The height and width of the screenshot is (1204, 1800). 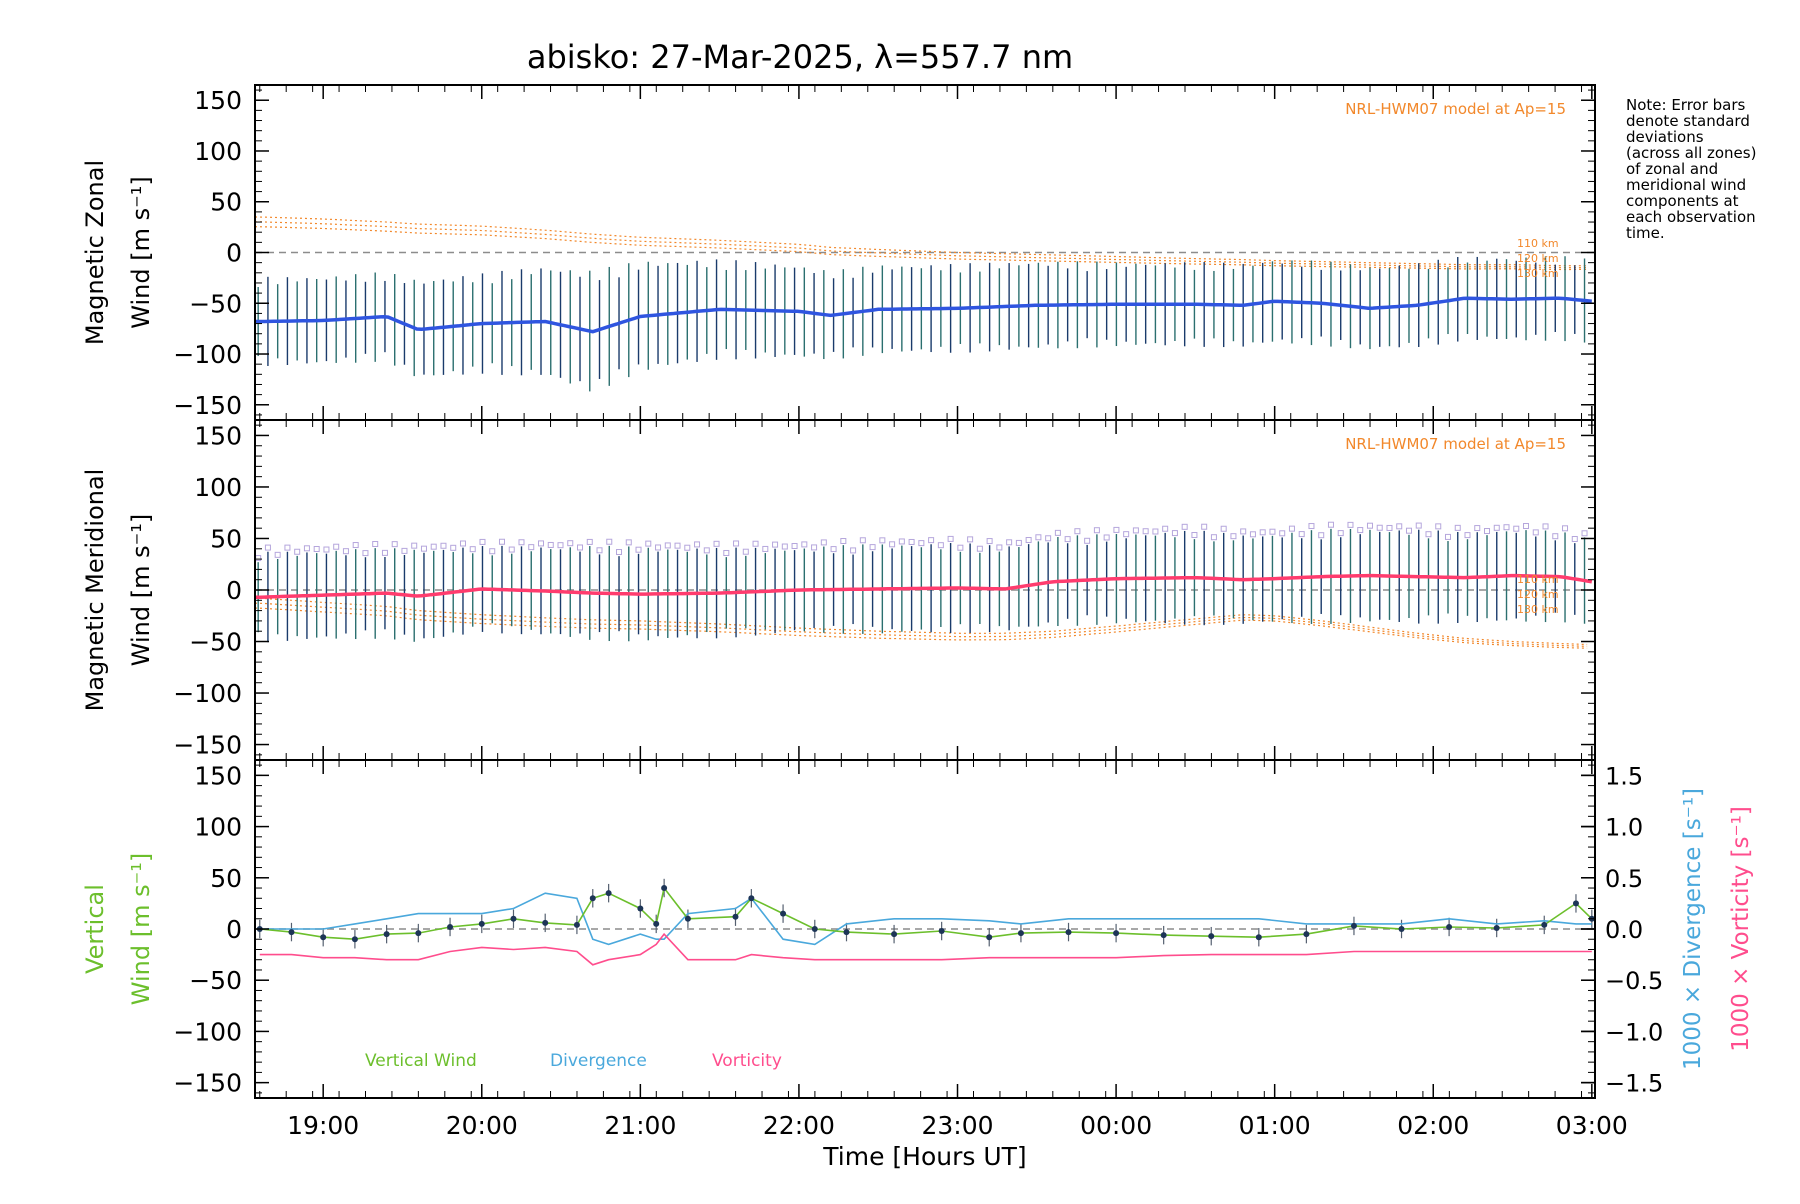 I want to click on x-tick-label: 21:00, so click(x=640, y=1125).